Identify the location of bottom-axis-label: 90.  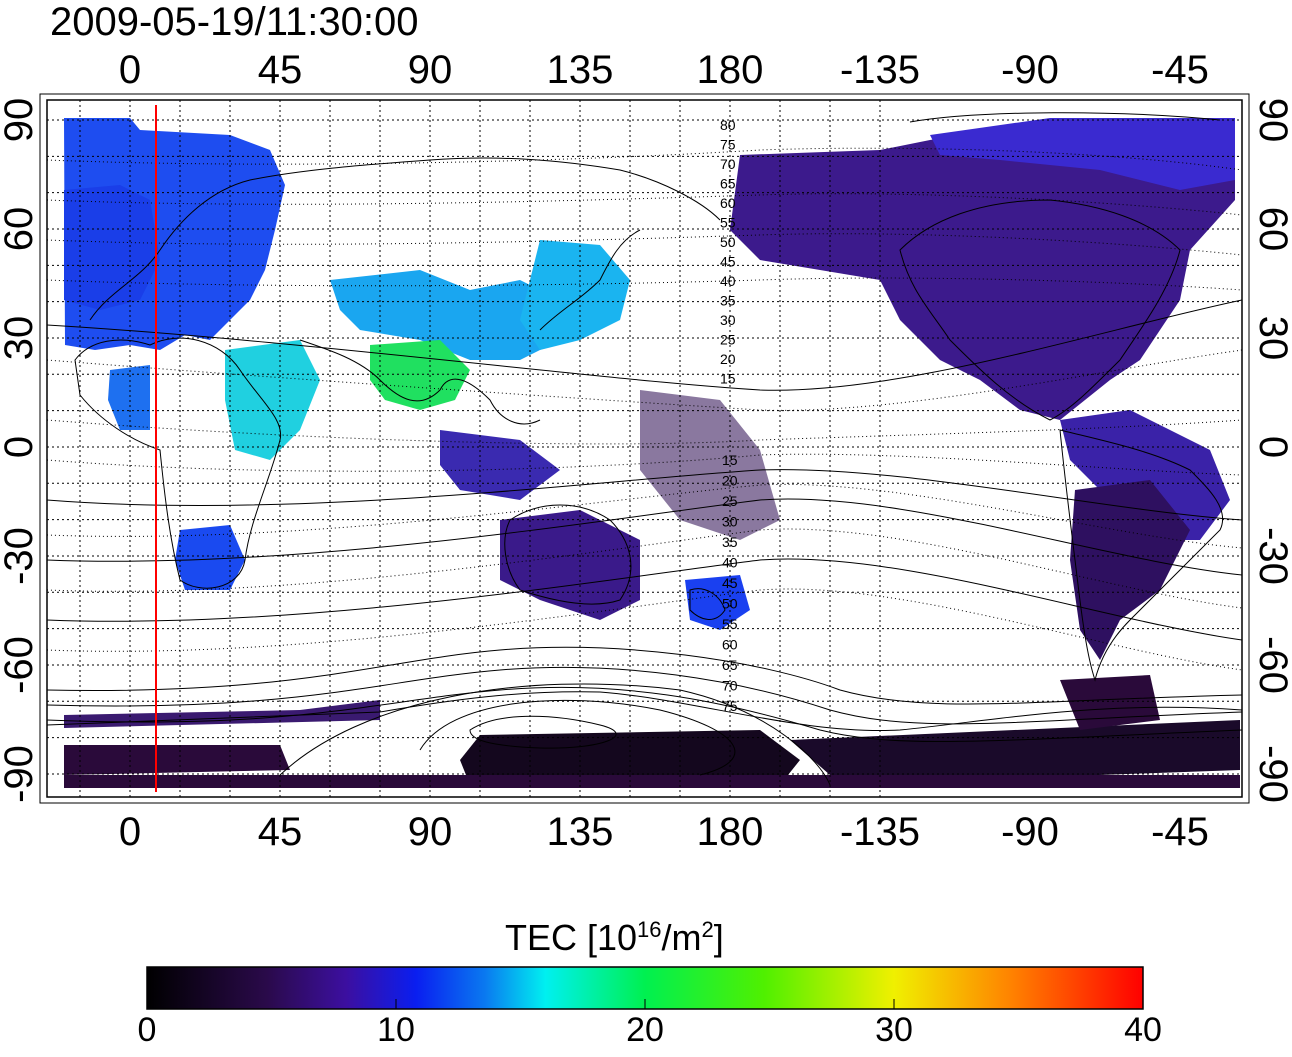
(430, 832).